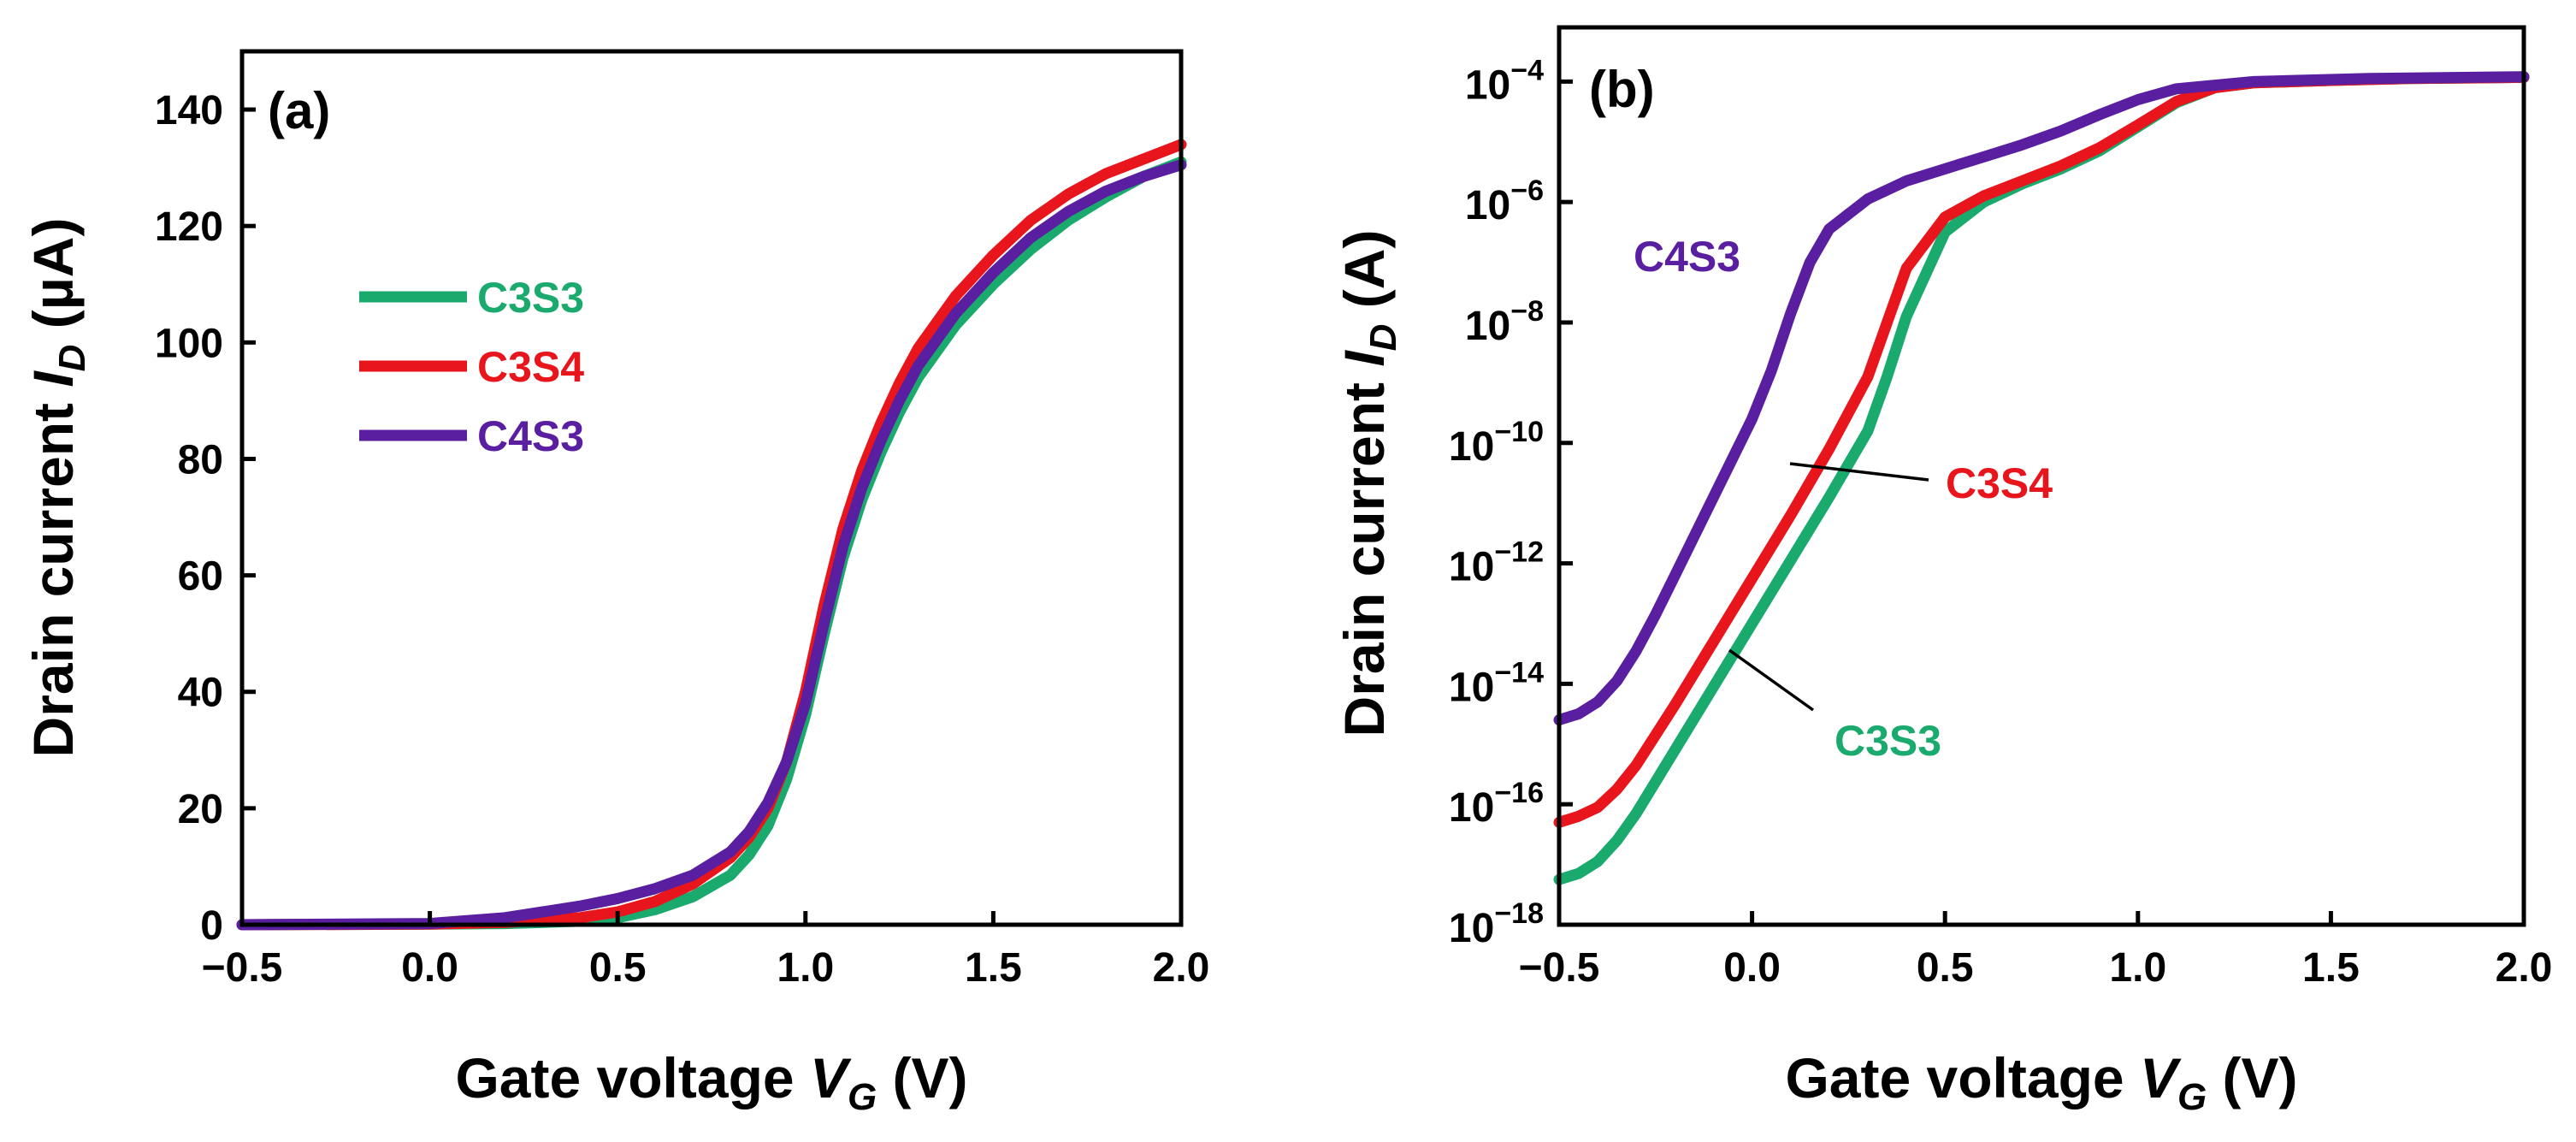  What do you see at coordinates (1945, 968) in the screenshot?
I see `panel-b-x-tick-label: 0.5` at bounding box center [1945, 968].